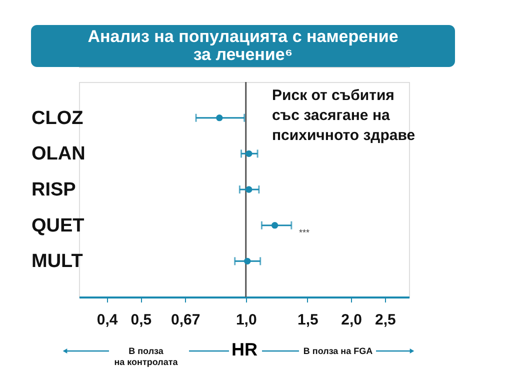 The image size is (520, 390). What do you see at coordinates (58, 225) in the screenshot?
I see `y-tick-label: QUET` at bounding box center [58, 225].